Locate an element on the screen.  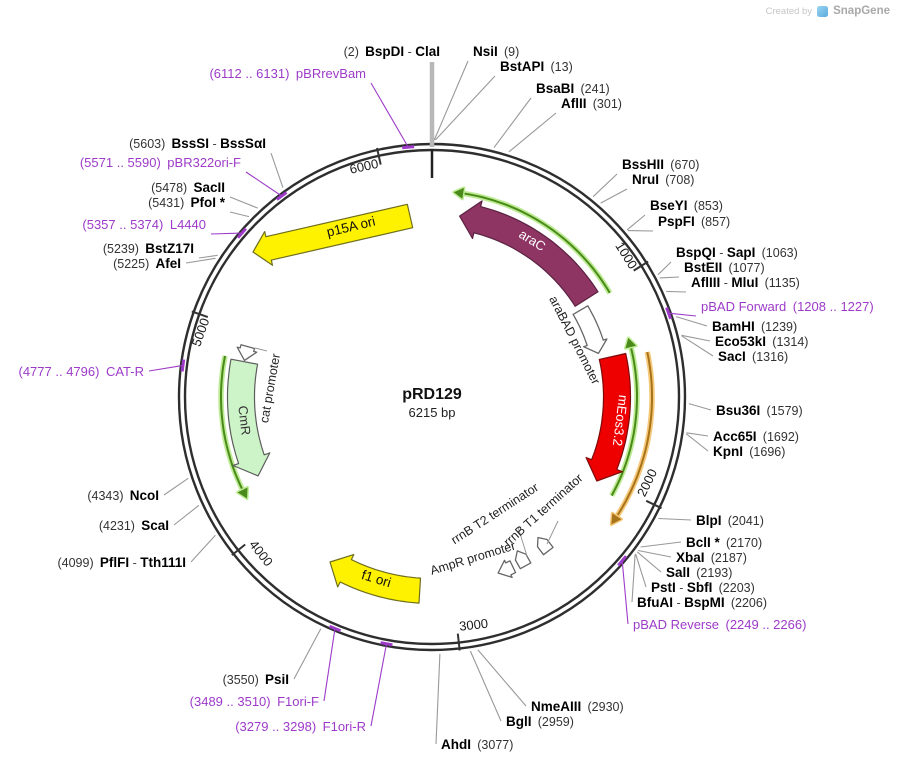
svg-text: SacI (1316) is located at coordinates (753, 356).